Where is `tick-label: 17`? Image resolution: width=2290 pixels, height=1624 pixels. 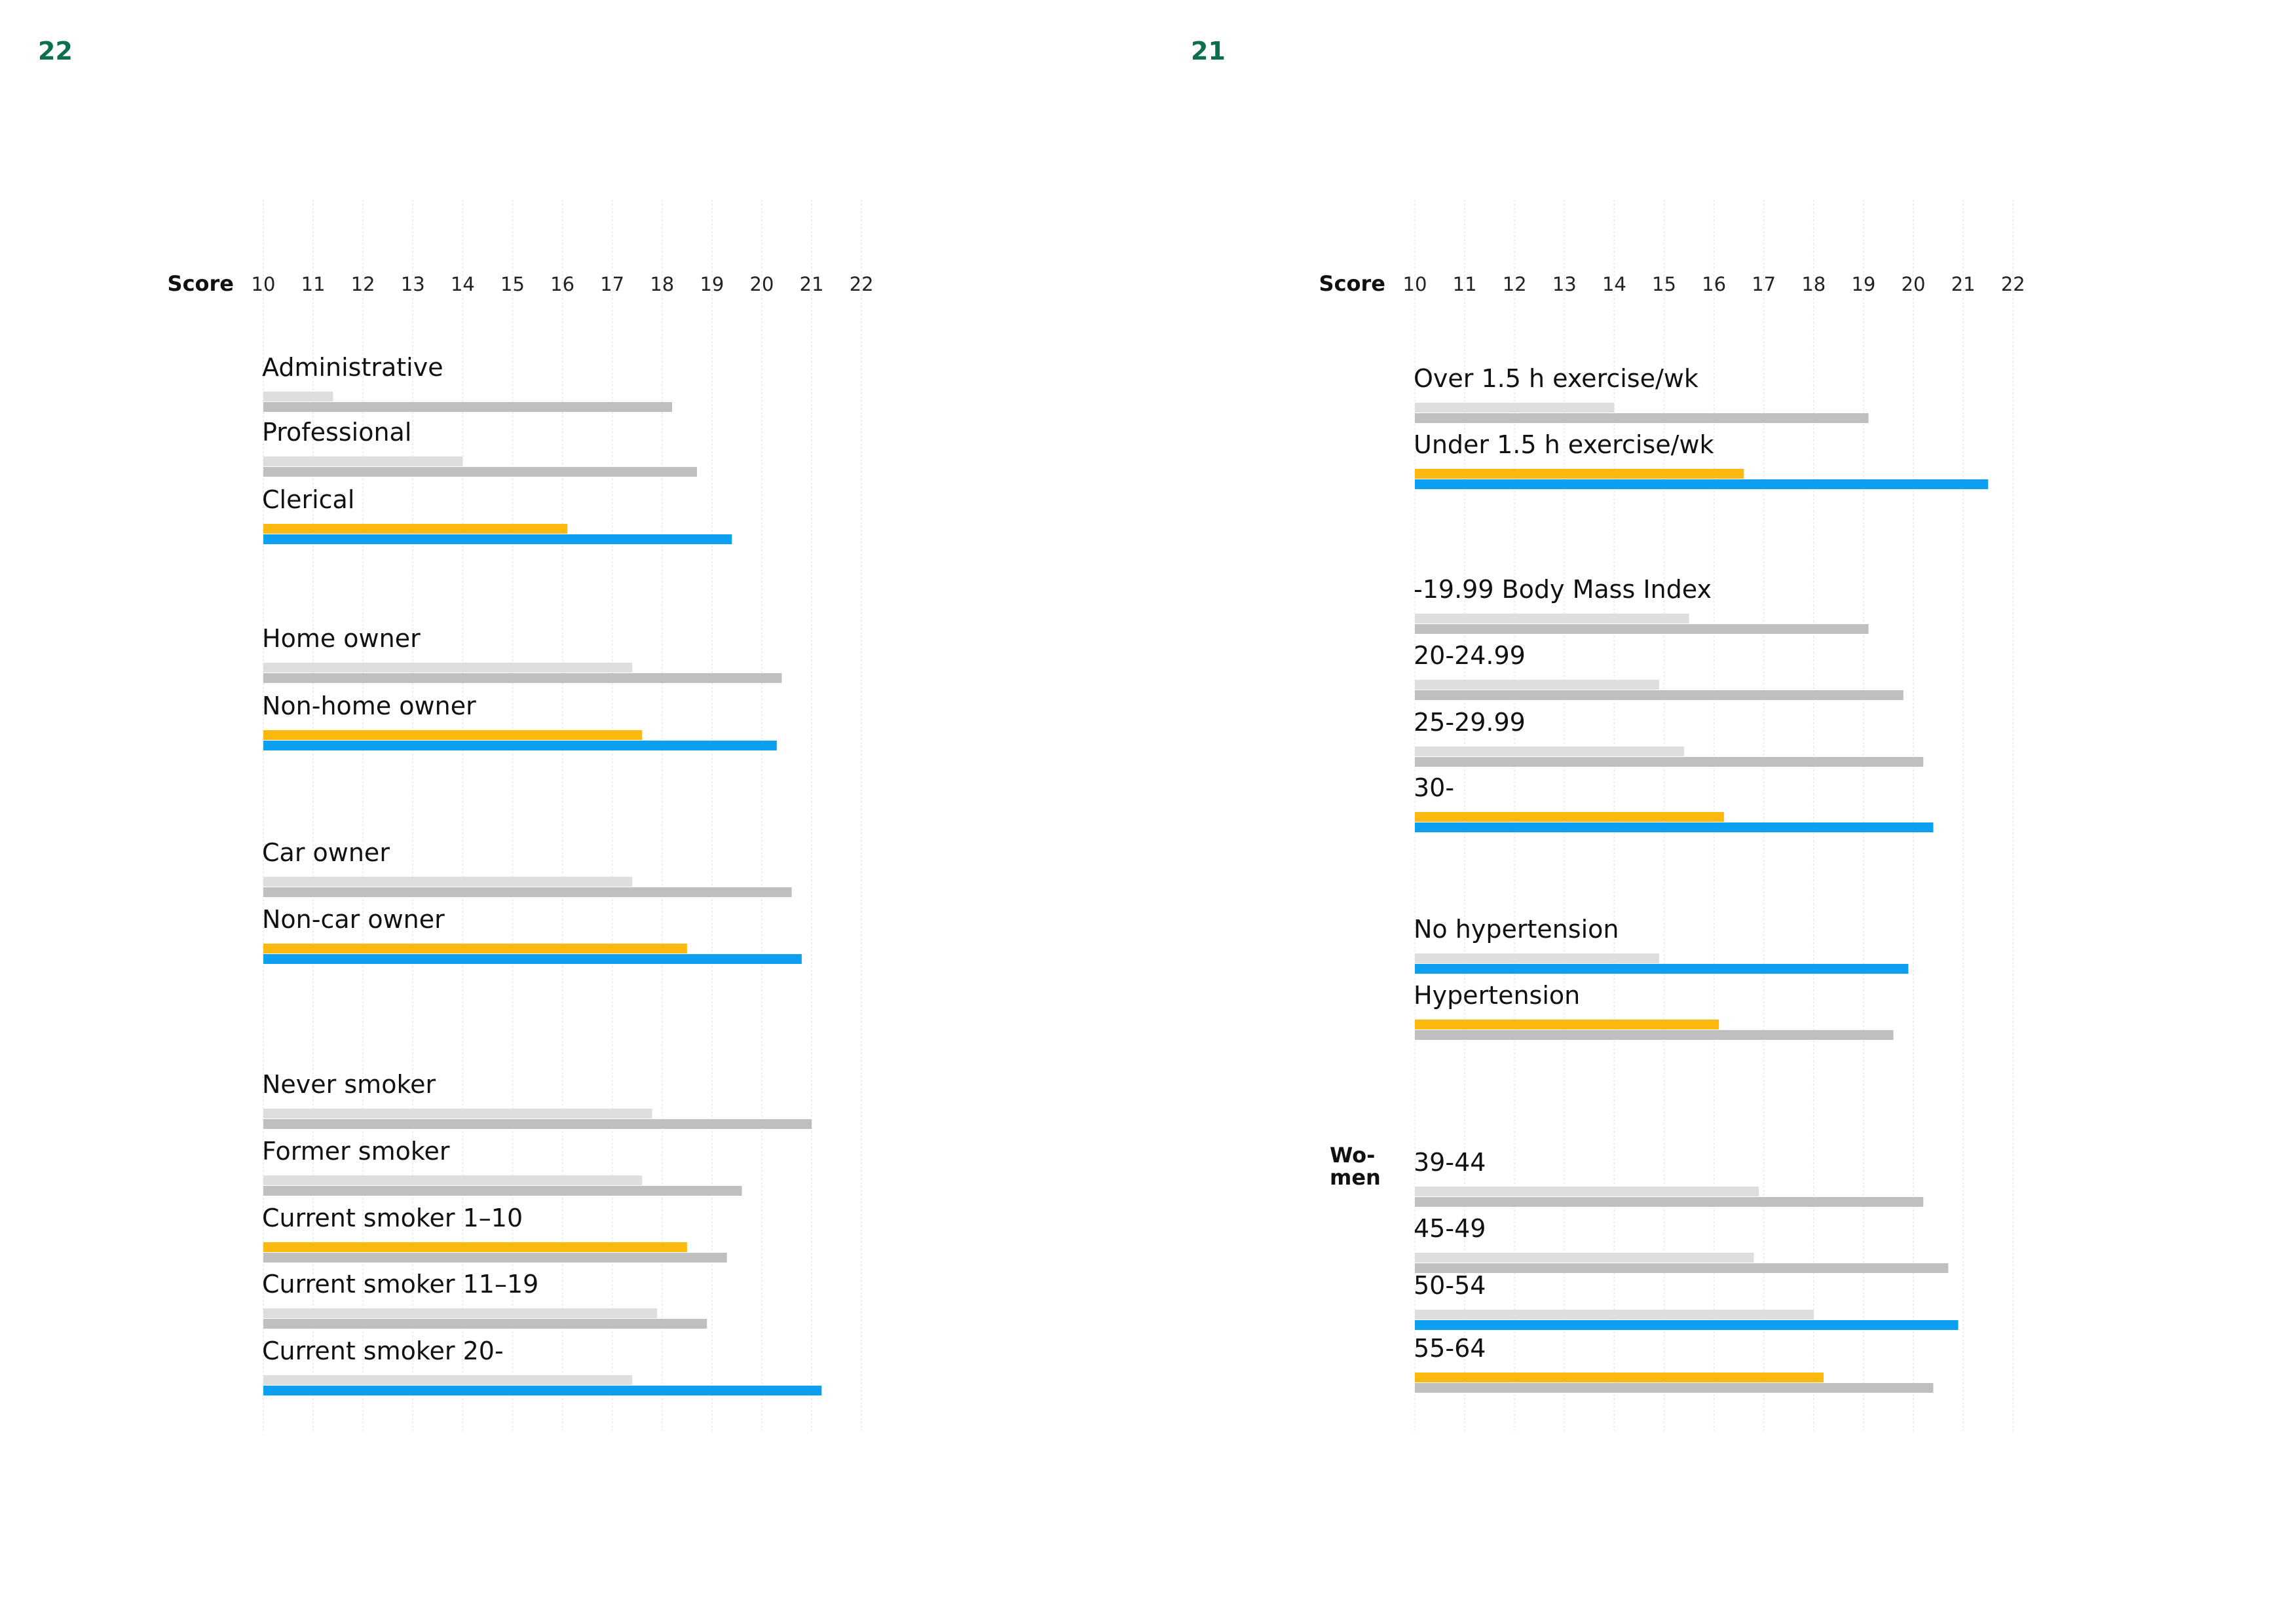
tick-label: 17 is located at coordinates (612, 284).